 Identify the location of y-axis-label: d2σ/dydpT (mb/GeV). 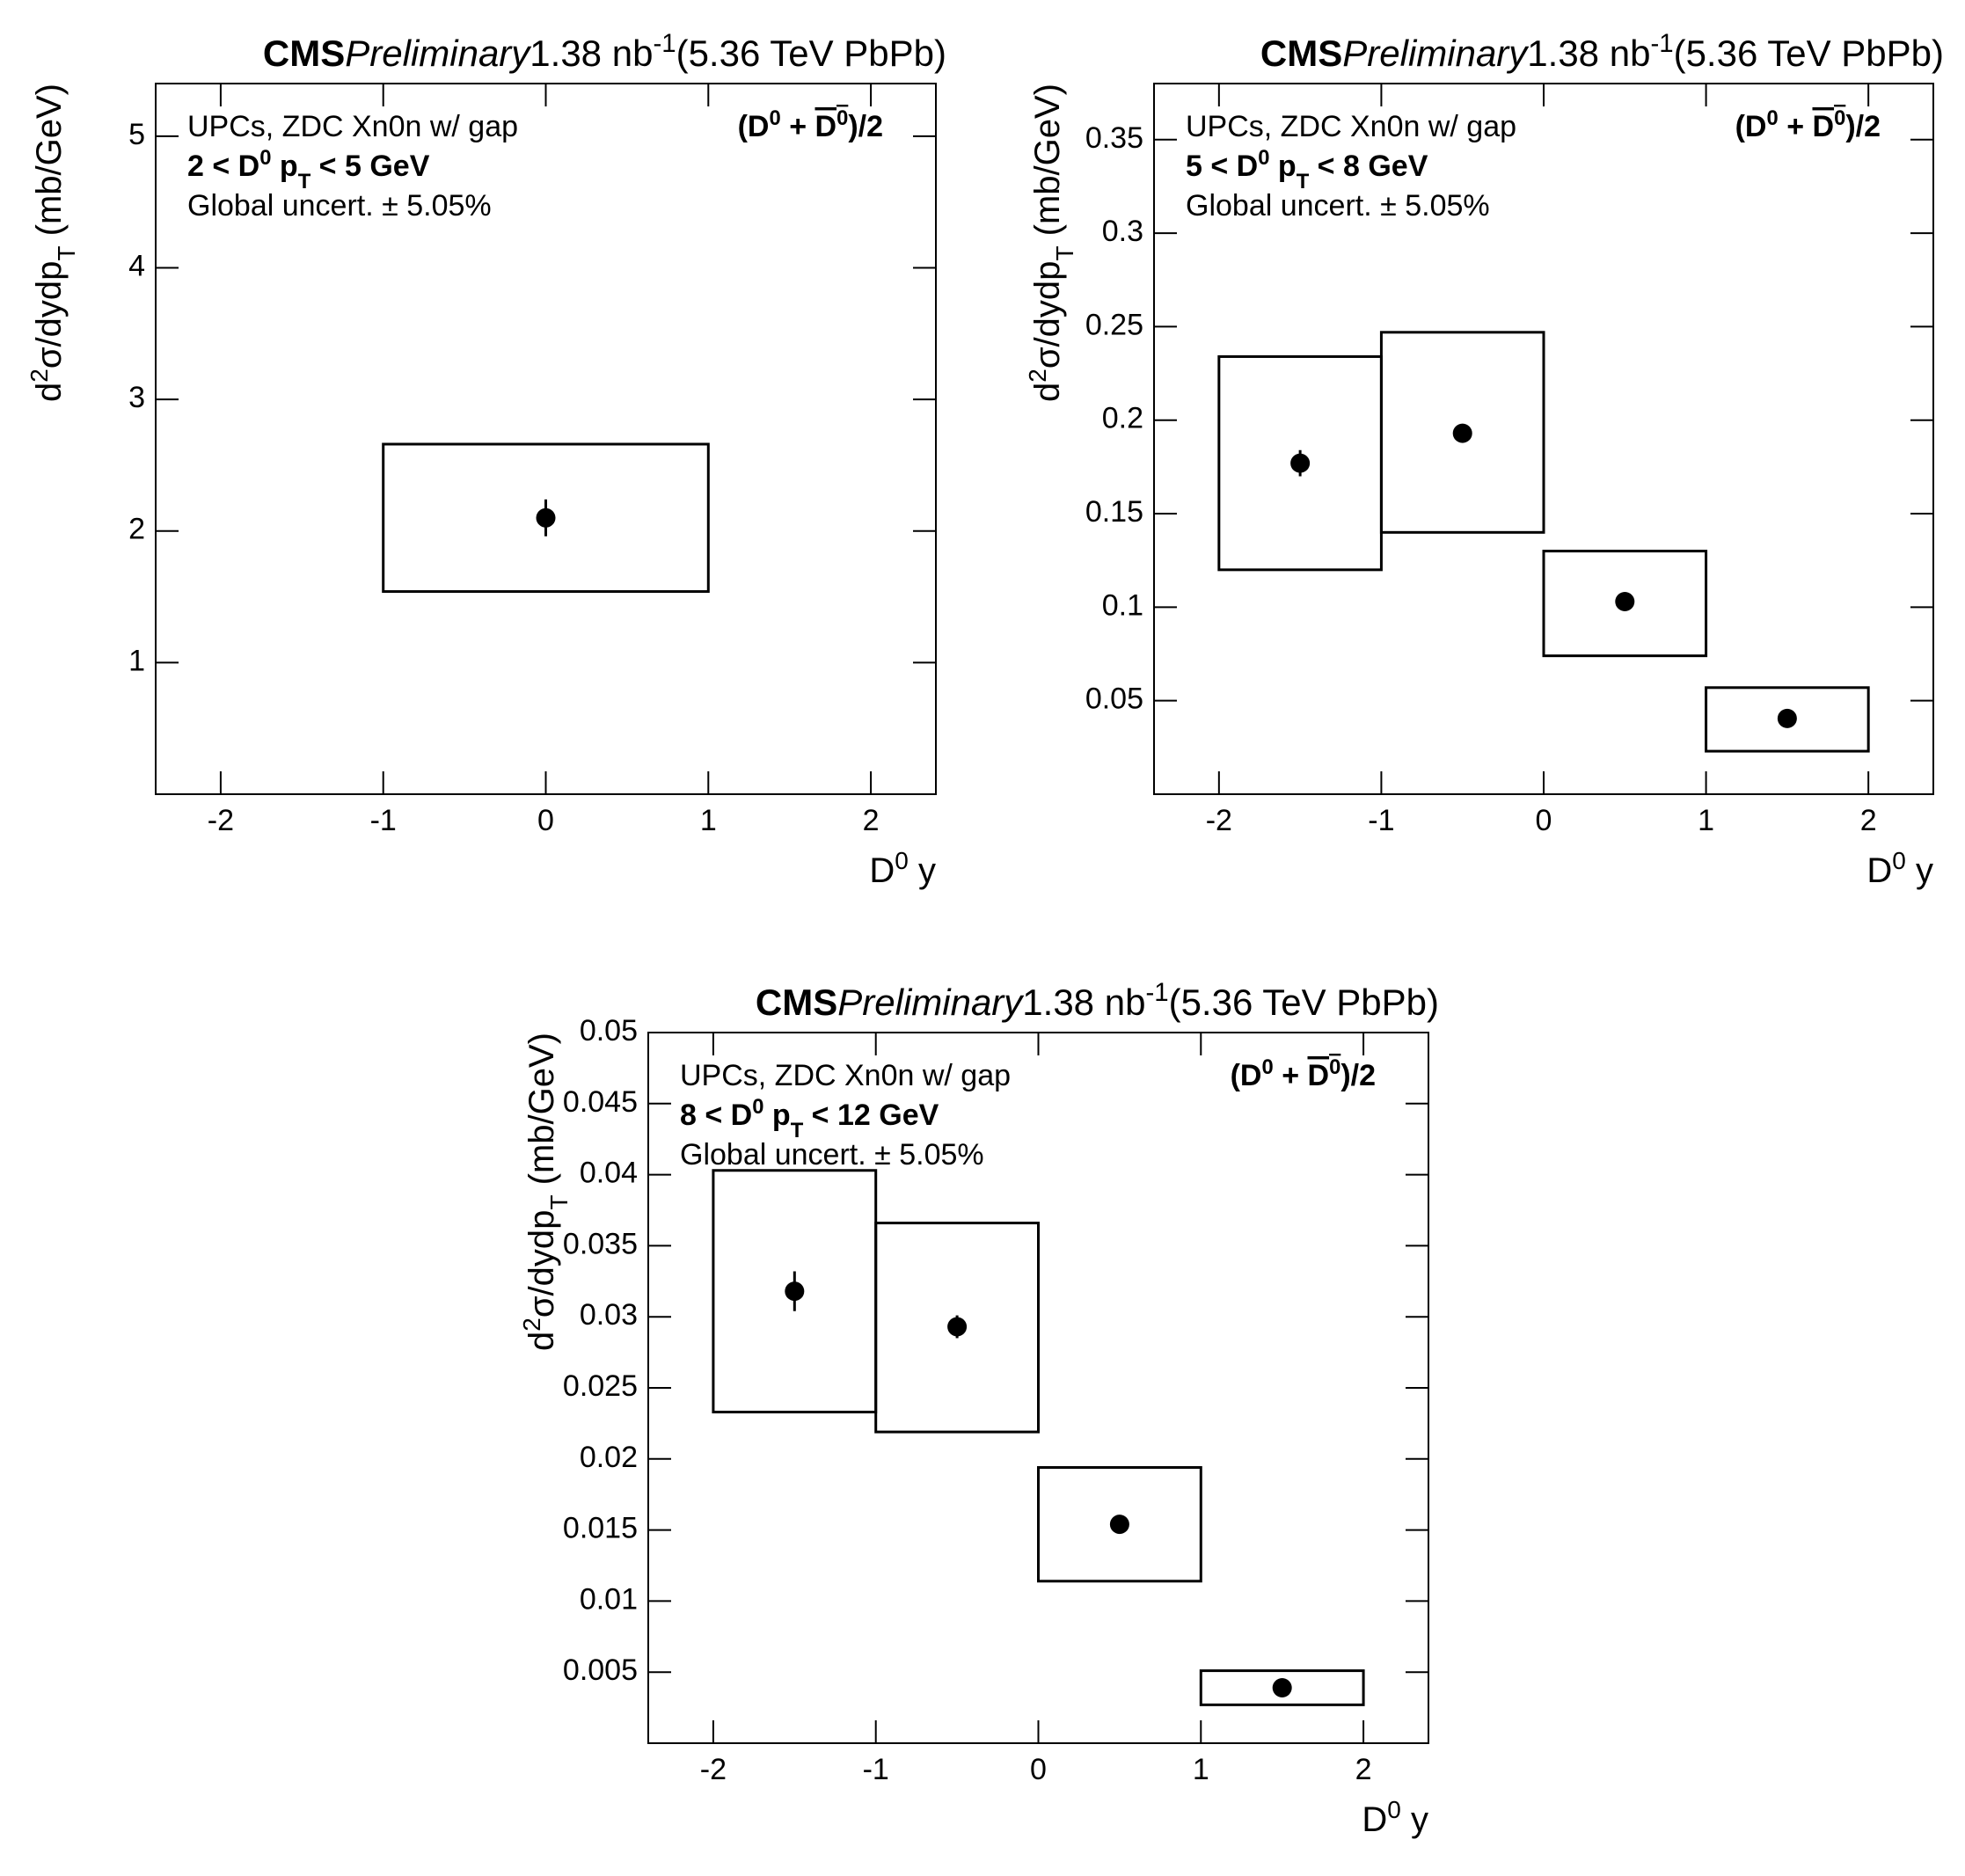
(1051, 243).